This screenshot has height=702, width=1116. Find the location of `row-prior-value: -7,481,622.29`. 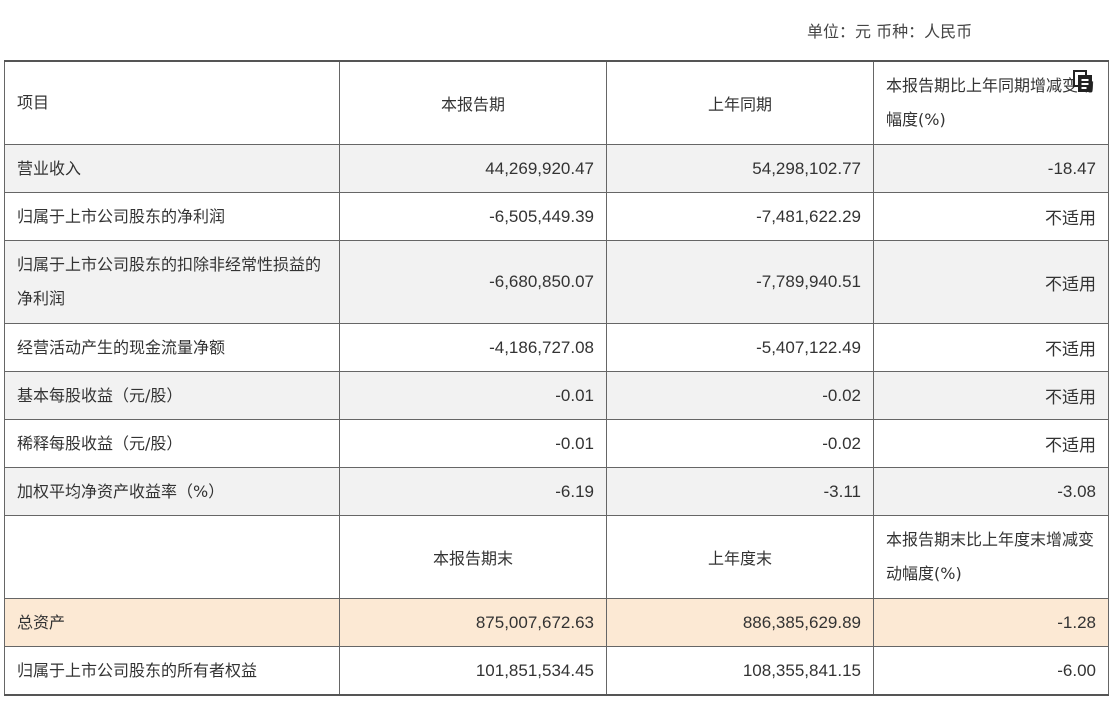

row-prior-value: -7,481,622.29 is located at coordinates (740, 216).